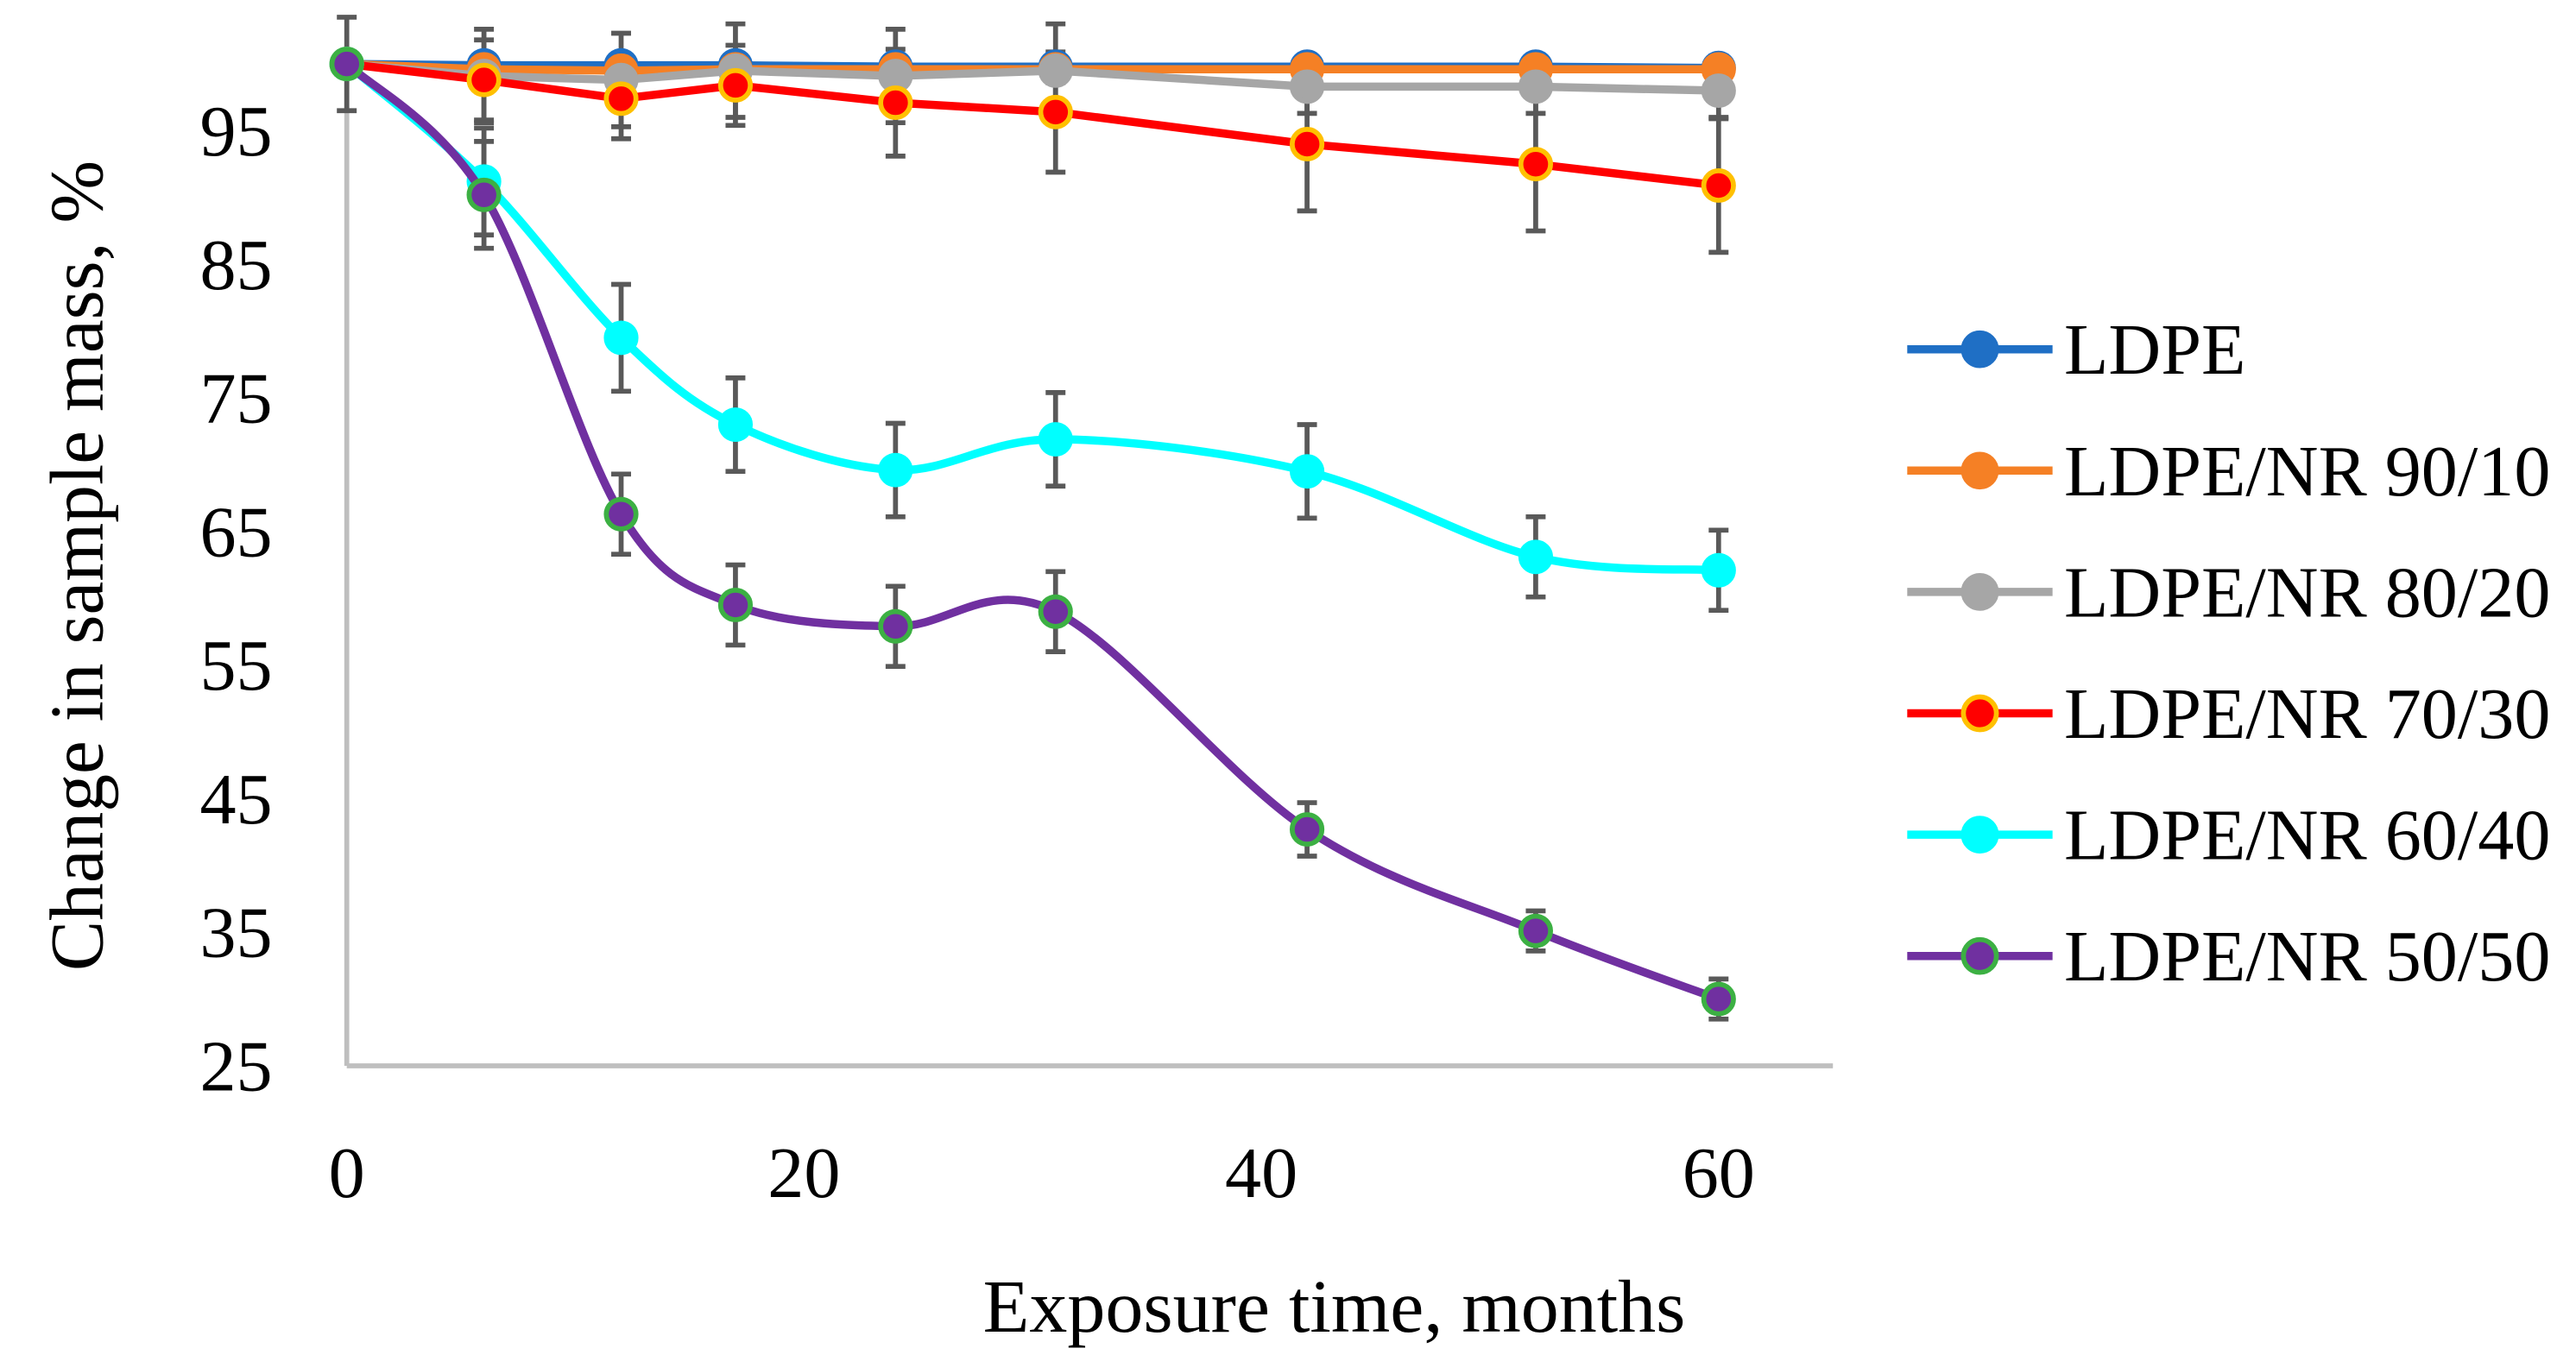 Image resolution: width=2576 pixels, height=1361 pixels. I want to click on legend-label: LDPE/NR 60/40, so click(2307, 836).